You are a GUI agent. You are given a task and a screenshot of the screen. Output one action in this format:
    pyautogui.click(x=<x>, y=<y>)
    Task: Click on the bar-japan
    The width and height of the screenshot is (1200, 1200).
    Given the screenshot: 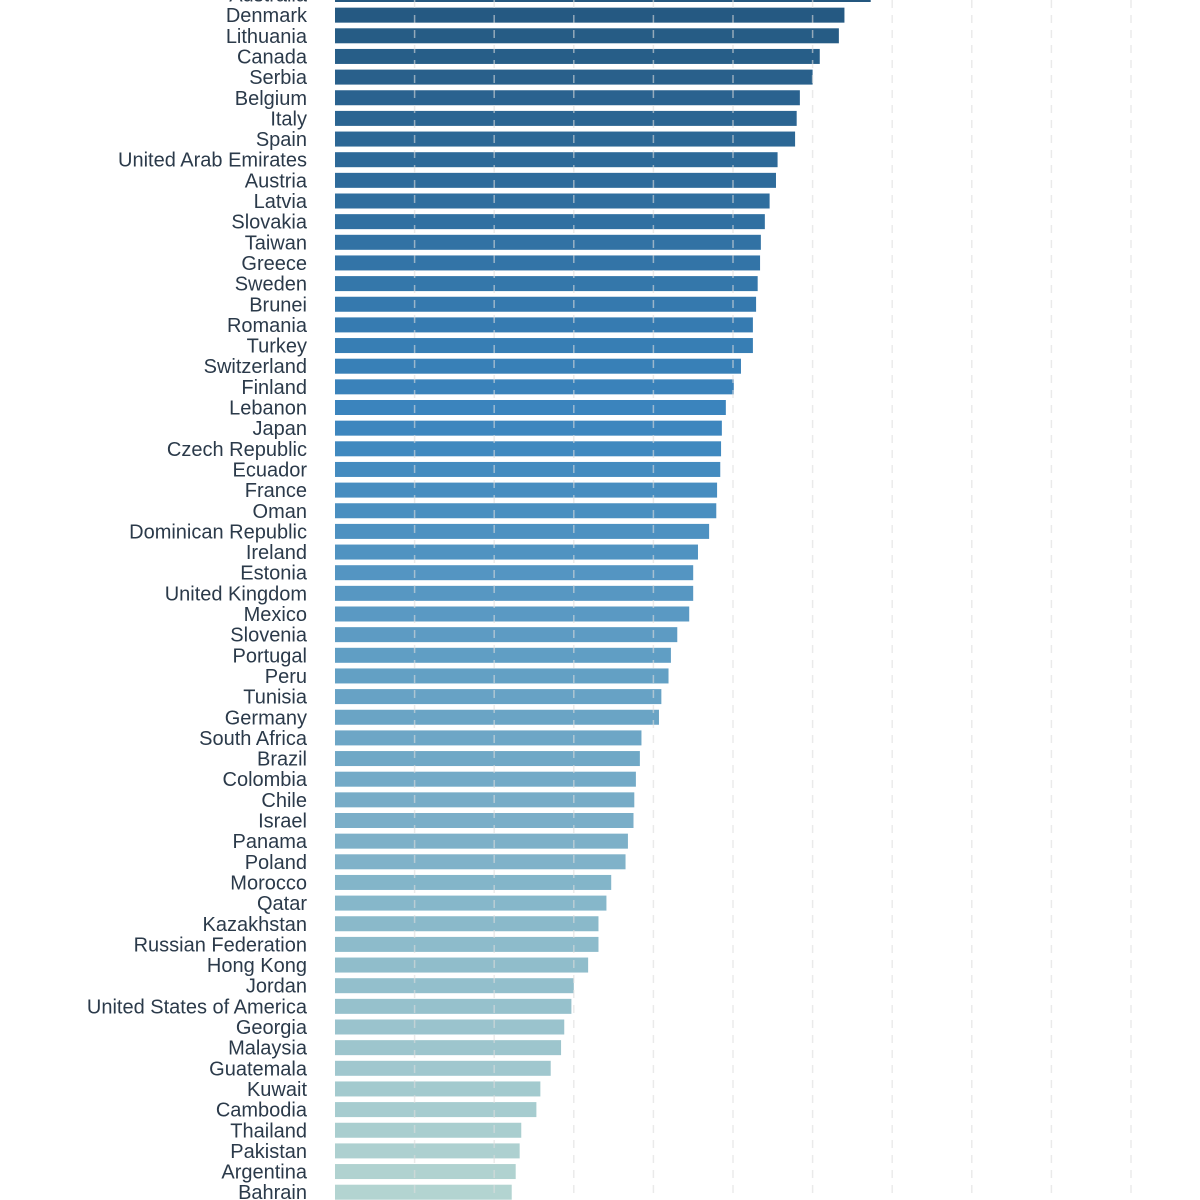 What is the action you would take?
    pyautogui.click(x=528, y=428)
    